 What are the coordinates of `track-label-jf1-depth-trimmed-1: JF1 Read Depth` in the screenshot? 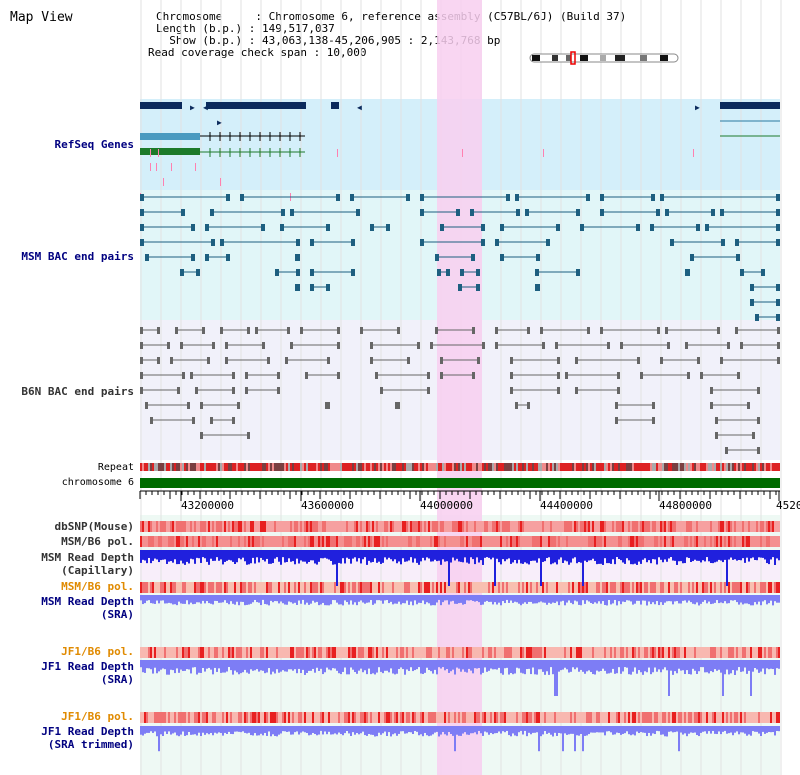 It's located at (87, 731).